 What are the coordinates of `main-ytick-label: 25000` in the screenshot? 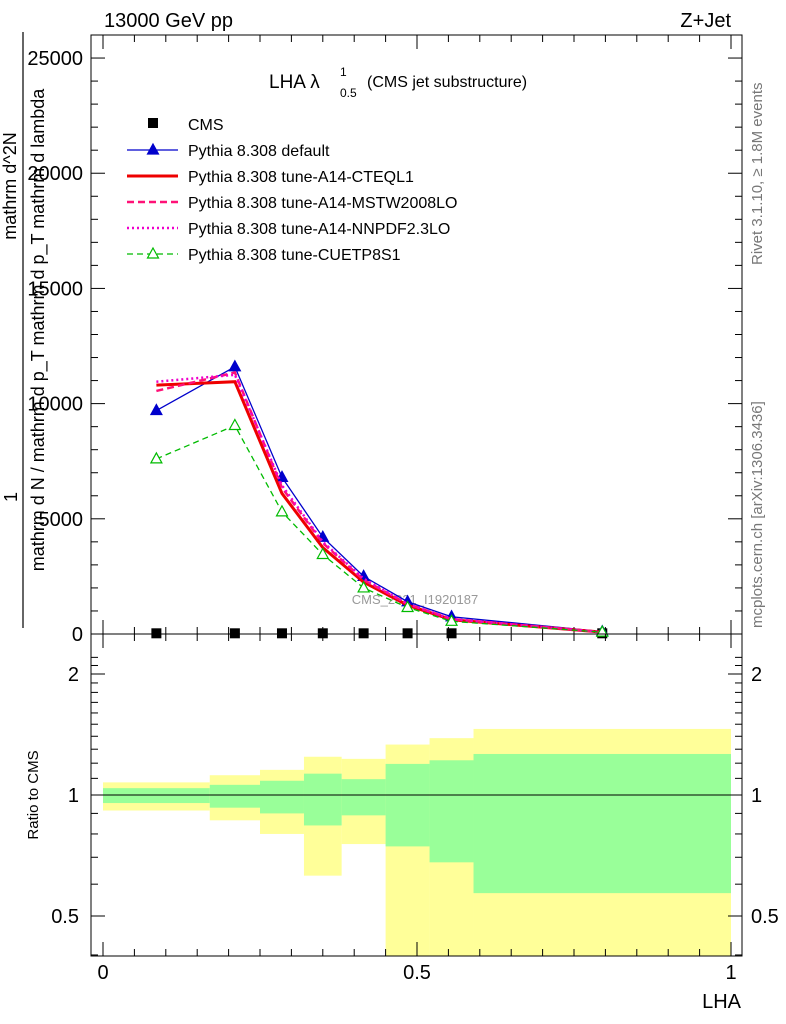 It's located at (55, 59).